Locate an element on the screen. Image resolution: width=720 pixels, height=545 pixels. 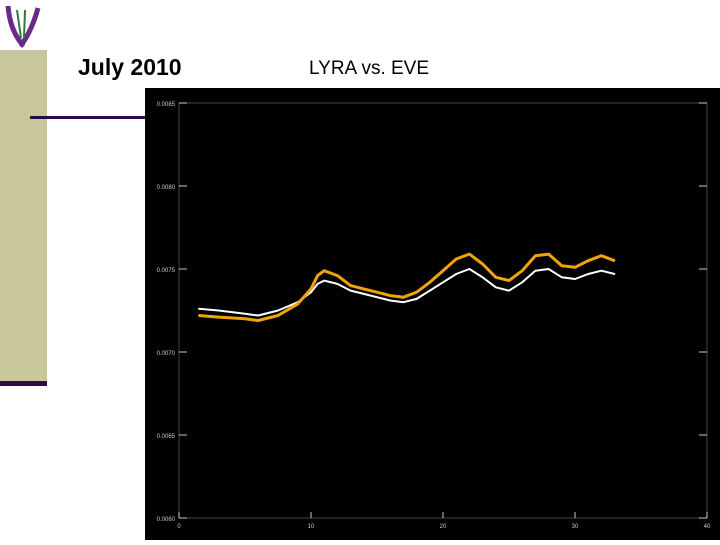
lyre-icon is located at coordinates (23, 27).